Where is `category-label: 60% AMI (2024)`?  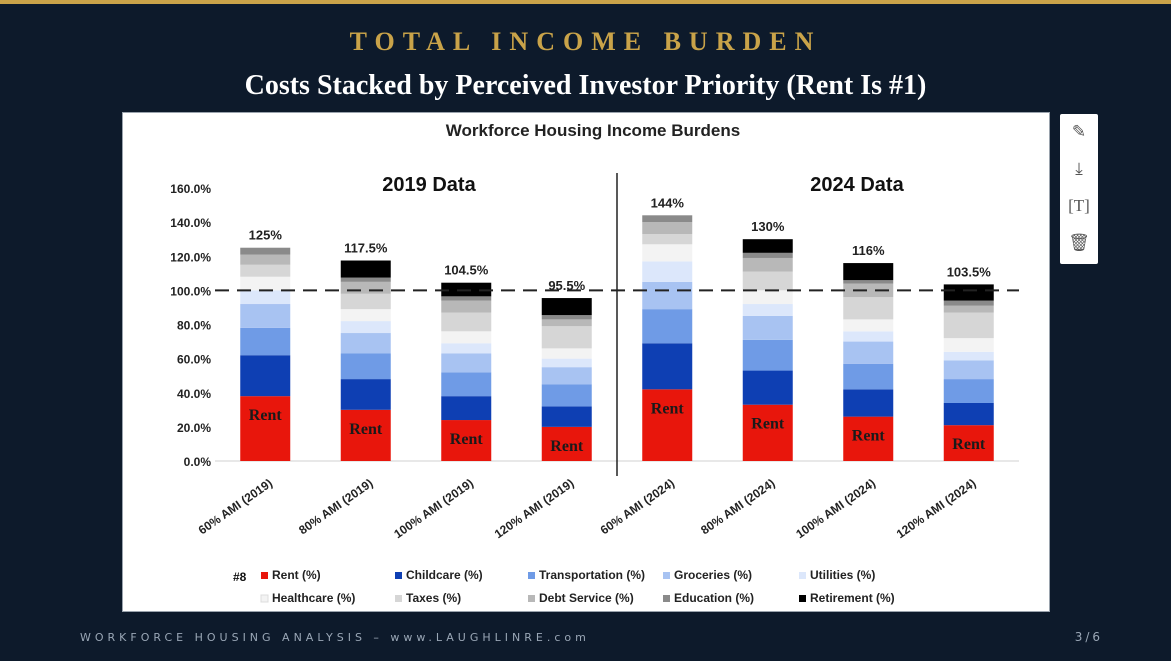
category-label: 60% AMI (2024) is located at coordinates (637, 506).